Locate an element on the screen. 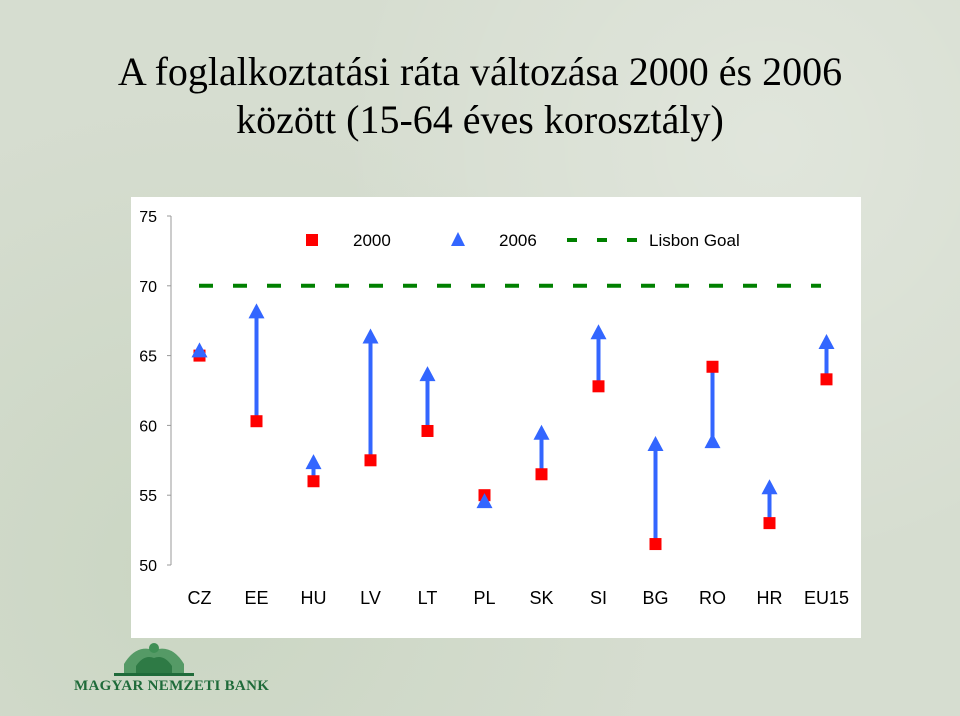 This screenshot has height=716, width=960. x-axis-labels: CZ EE HU LV LT PL SK SI BG RO HR EU15 is located at coordinates (519, 598).